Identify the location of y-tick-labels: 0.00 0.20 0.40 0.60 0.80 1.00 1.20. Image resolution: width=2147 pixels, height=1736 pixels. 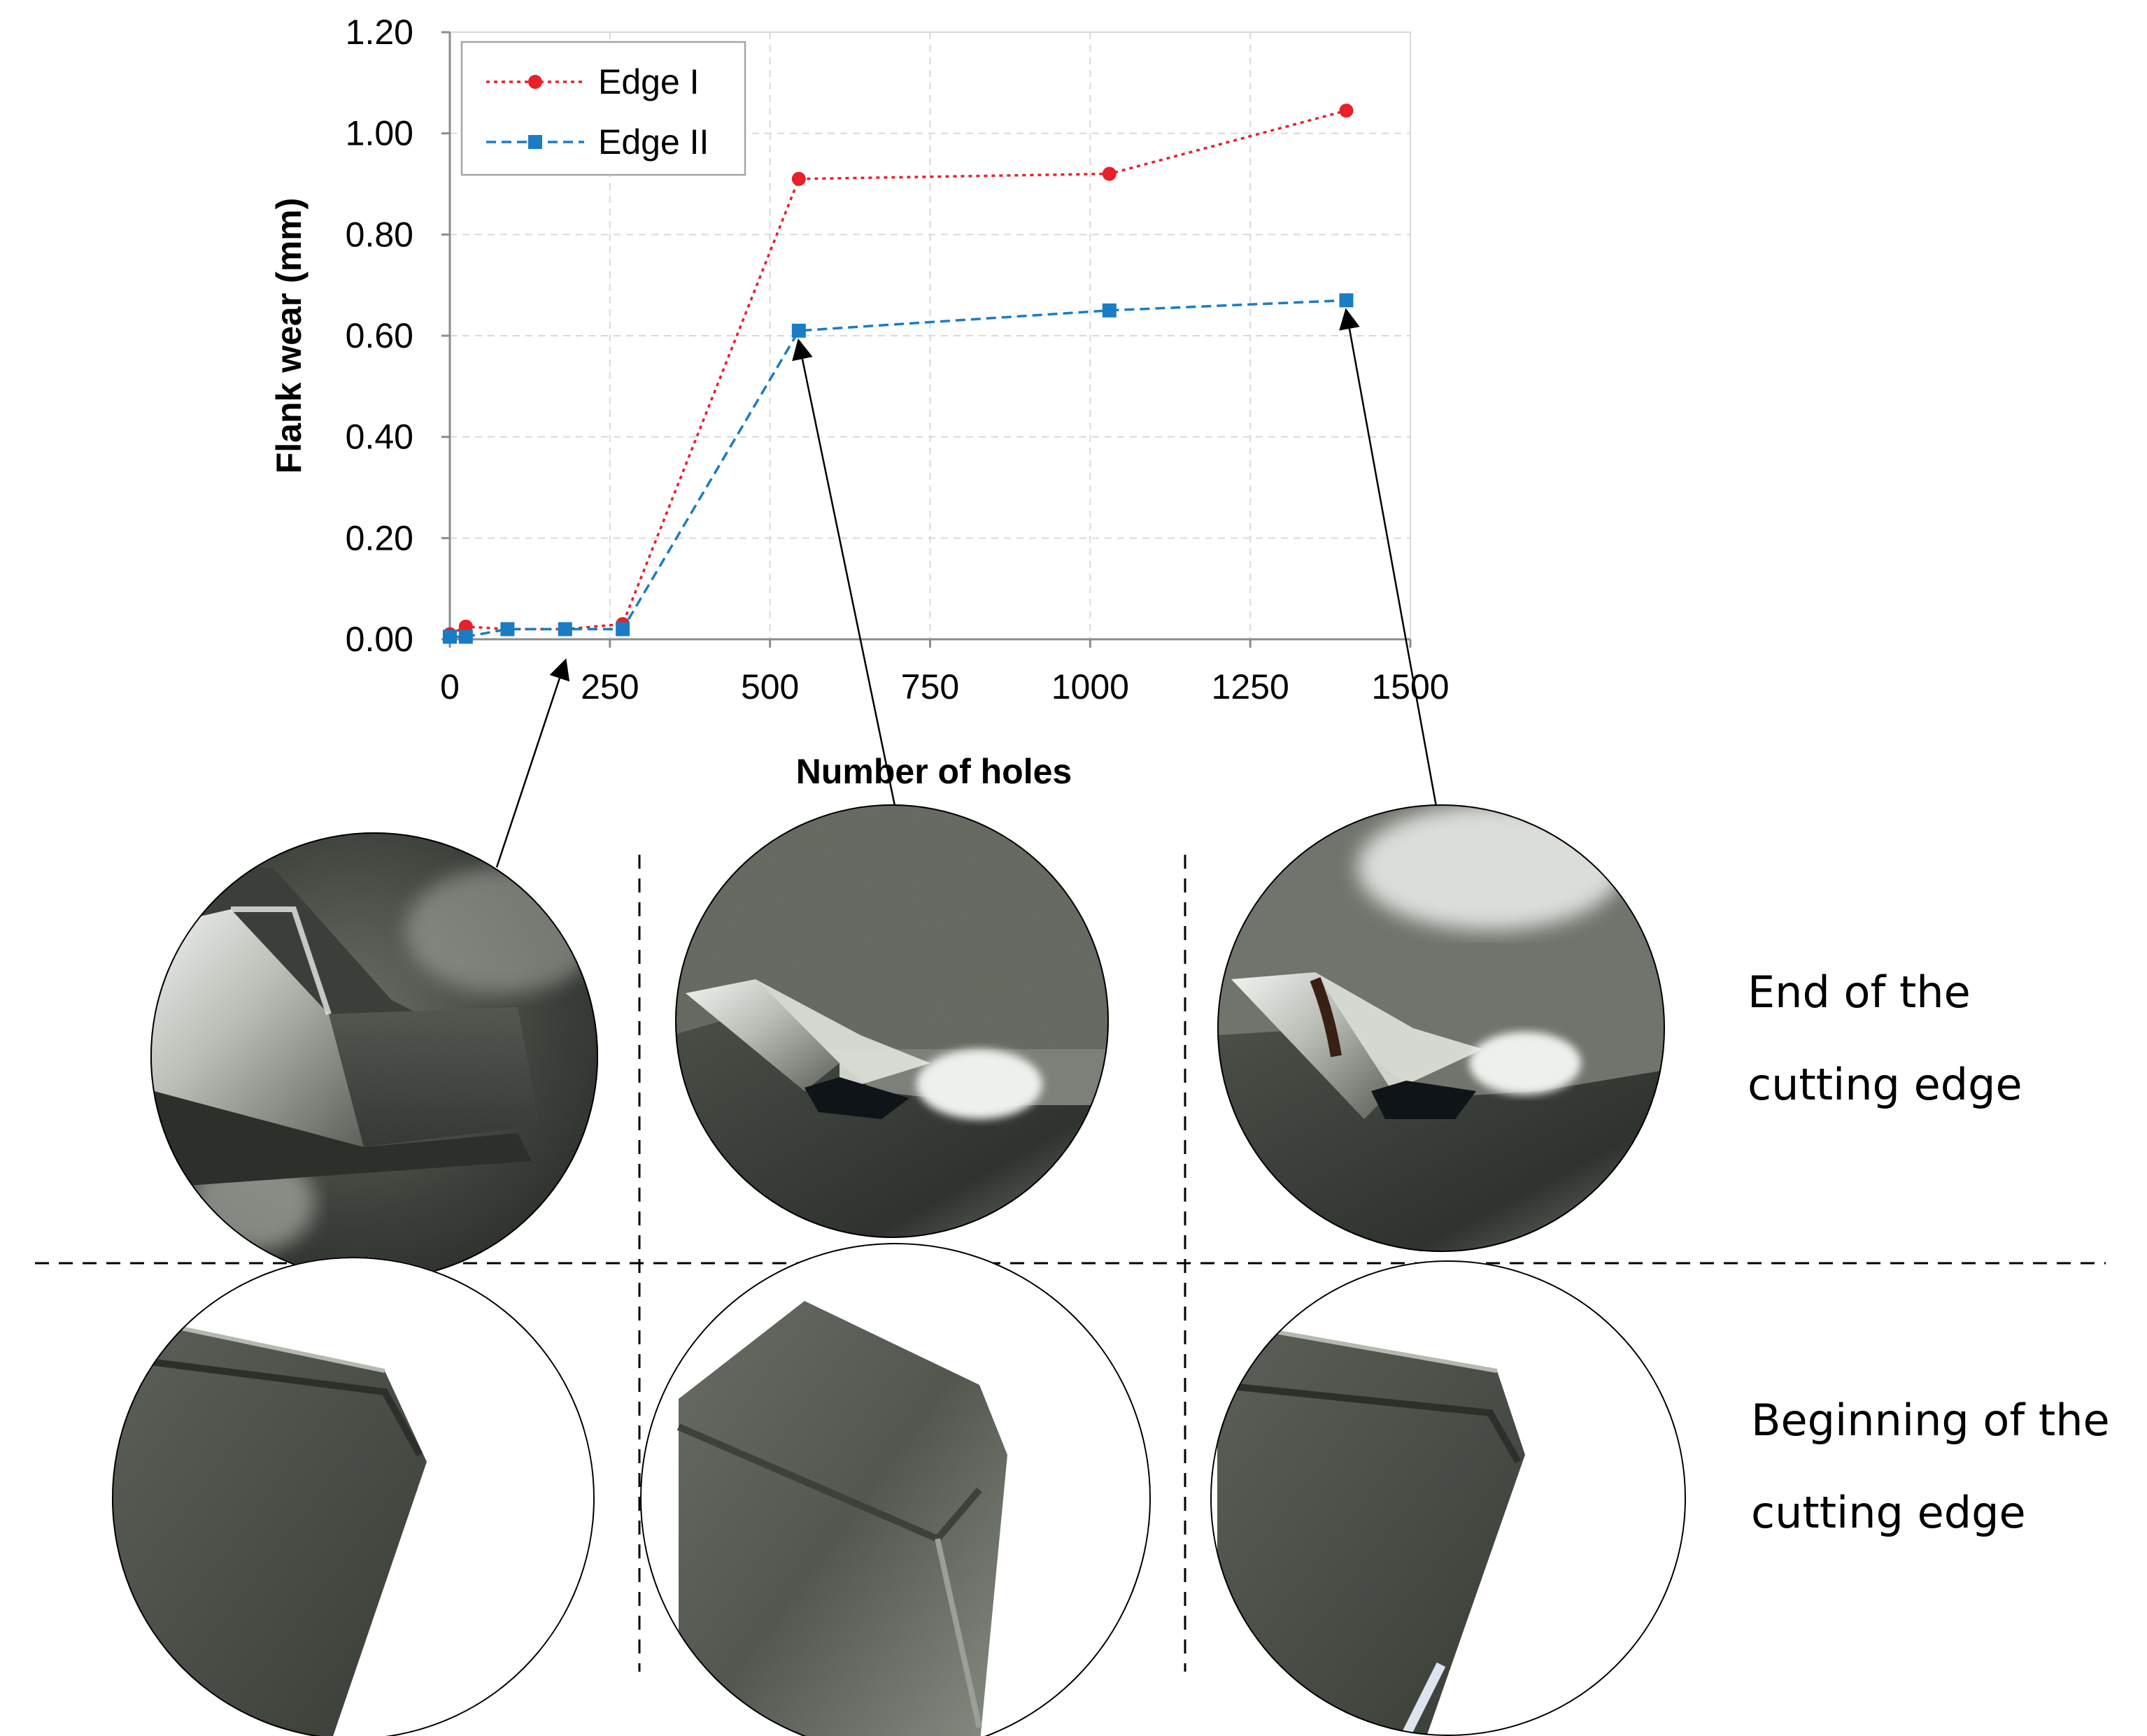
(380, 336).